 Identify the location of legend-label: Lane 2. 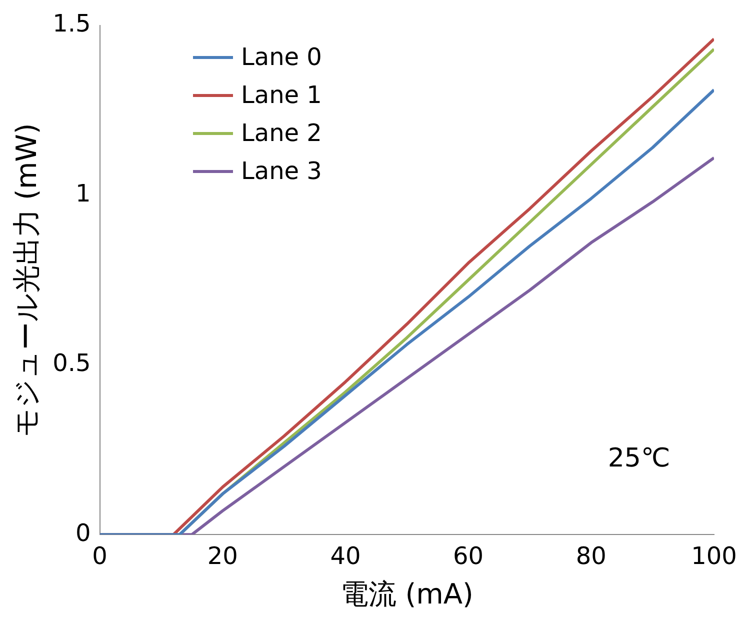
(281, 133).